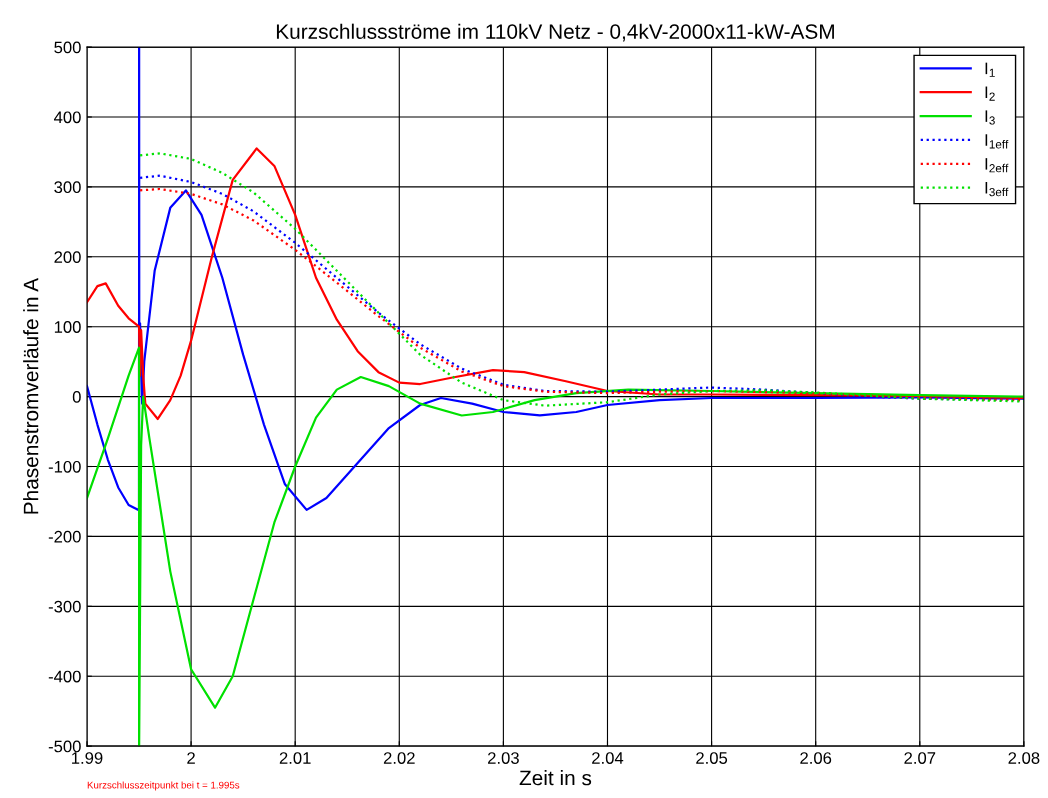 Image resolution: width=1048 pixels, height=798 pixels. What do you see at coordinates (555, 778) in the screenshot?
I see `x-axis-title: Zeit in s` at bounding box center [555, 778].